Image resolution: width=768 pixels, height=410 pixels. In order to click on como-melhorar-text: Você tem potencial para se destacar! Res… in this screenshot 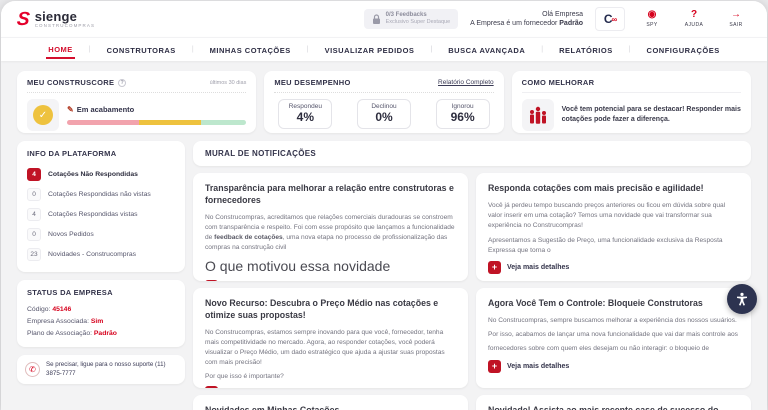, I will do `click(651, 114)`.